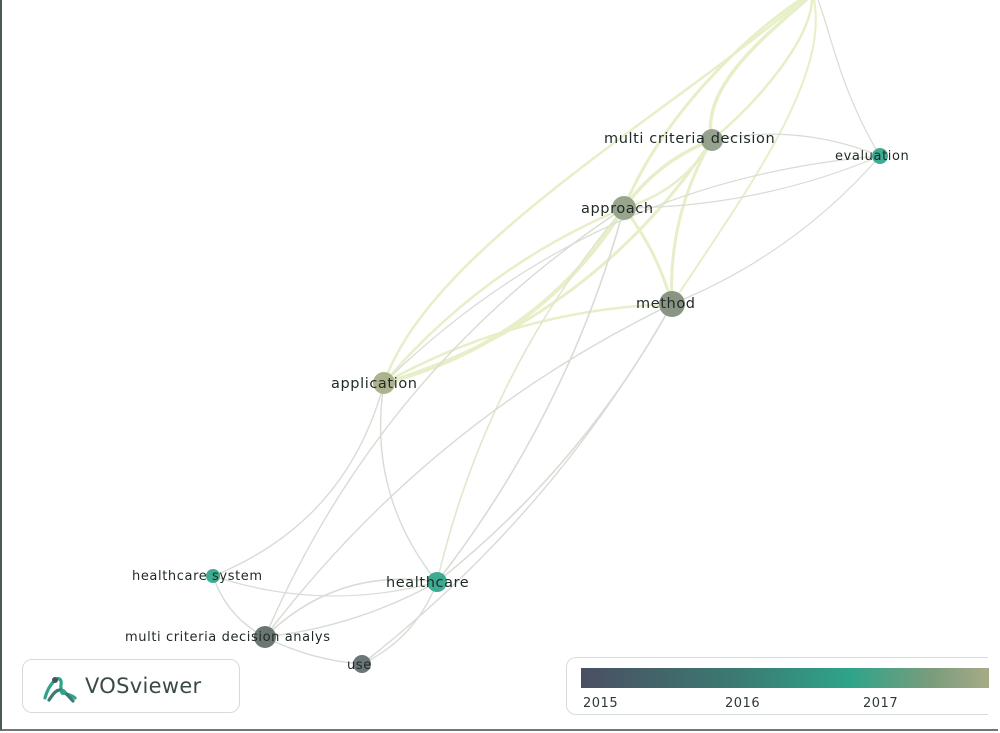 Image resolution: width=1000 pixels, height=733 pixels. Describe the element at coordinates (743, 703) in the screenshot. I see `legend-tick-label: 2016` at that location.